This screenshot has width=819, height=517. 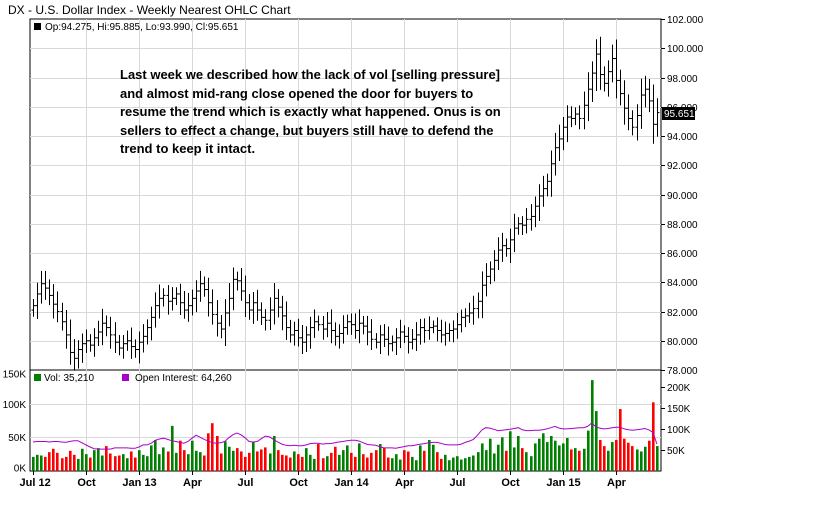 I want to click on time-tick-label: Jul, so click(x=458, y=483).